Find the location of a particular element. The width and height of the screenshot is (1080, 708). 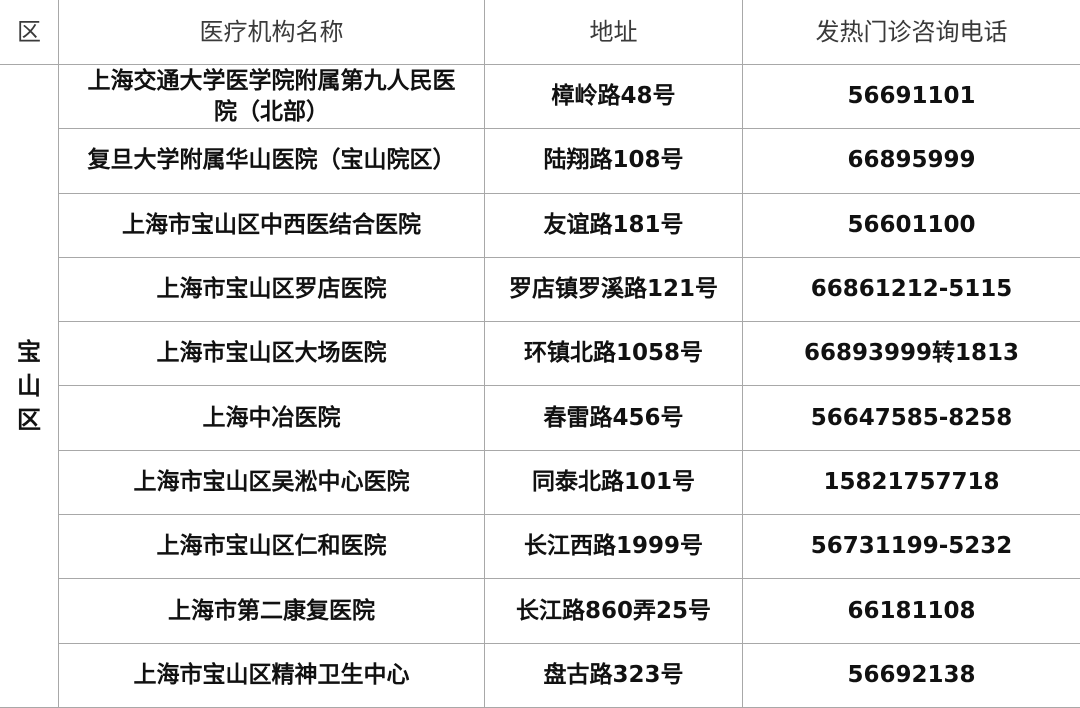

phone-cell: 66861212-5115 is located at coordinates (911, 289).